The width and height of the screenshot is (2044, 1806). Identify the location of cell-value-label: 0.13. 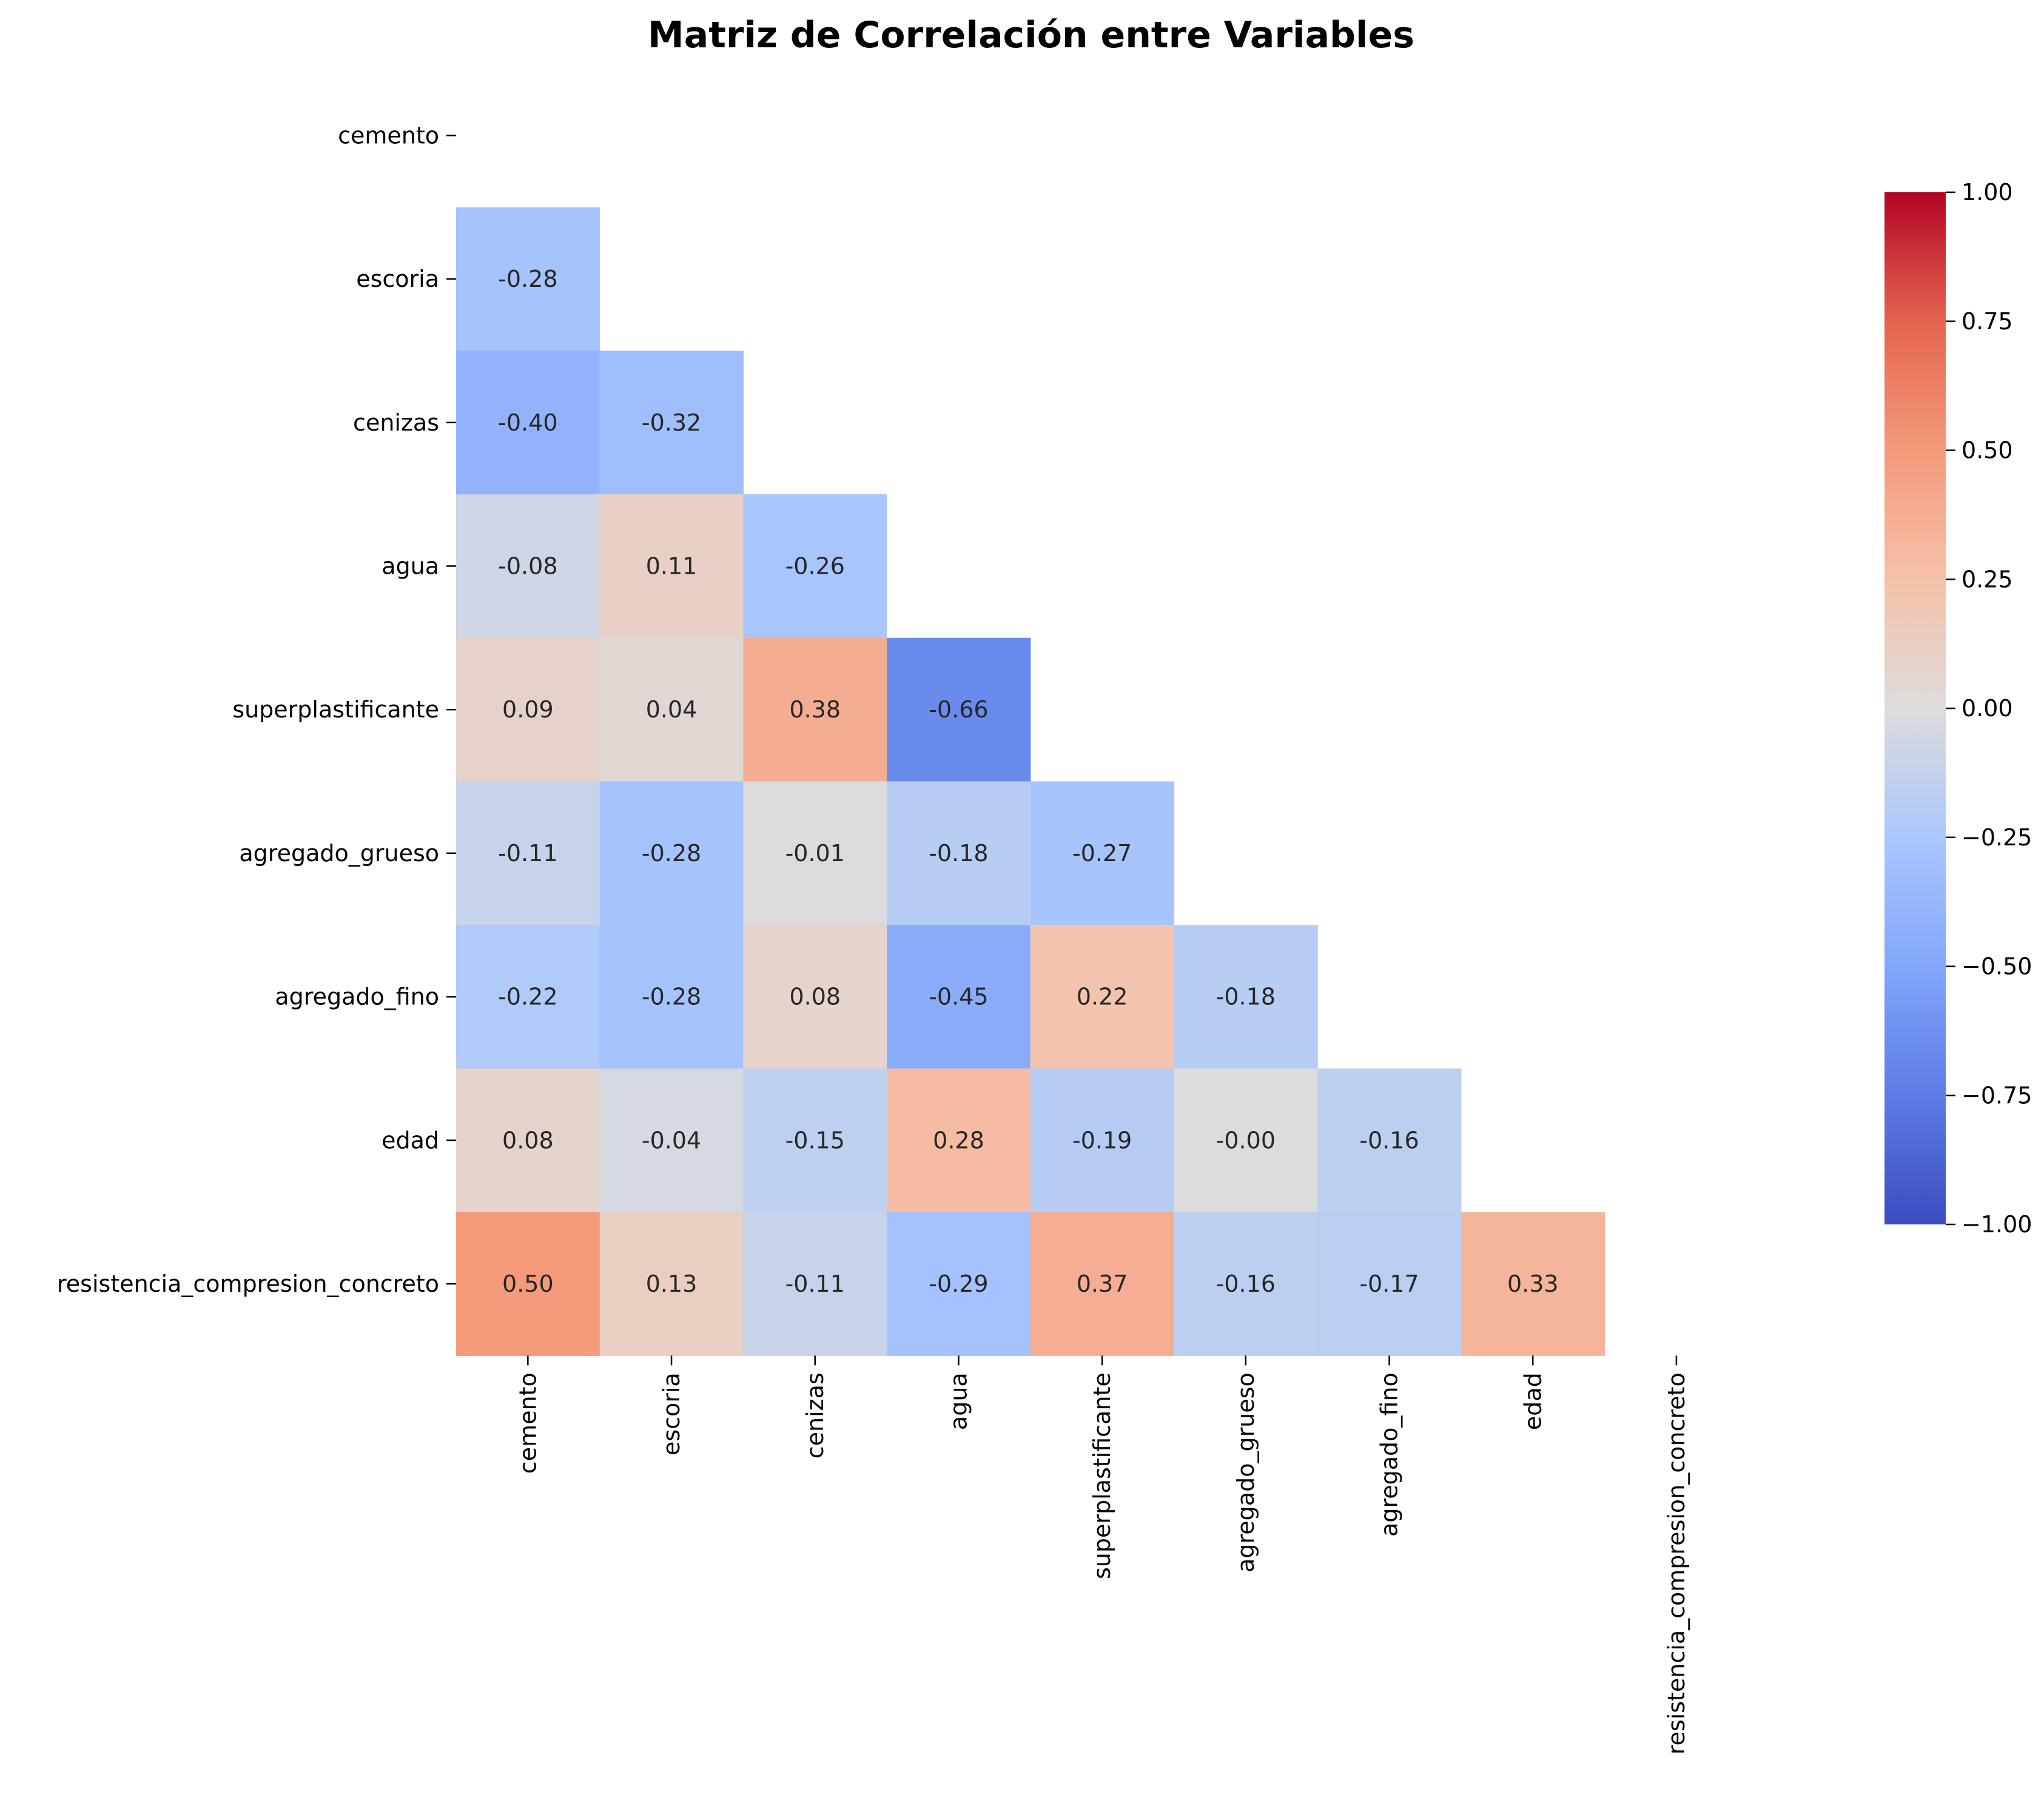
(672, 1284).